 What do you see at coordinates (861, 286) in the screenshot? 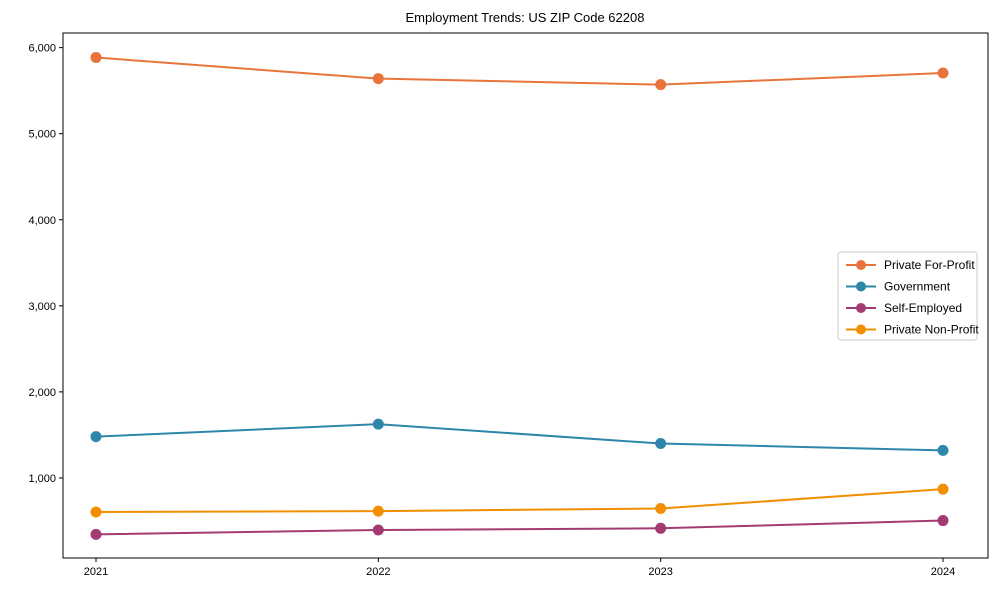
I see `legend-marker-government` at bounding box center [861, 286].